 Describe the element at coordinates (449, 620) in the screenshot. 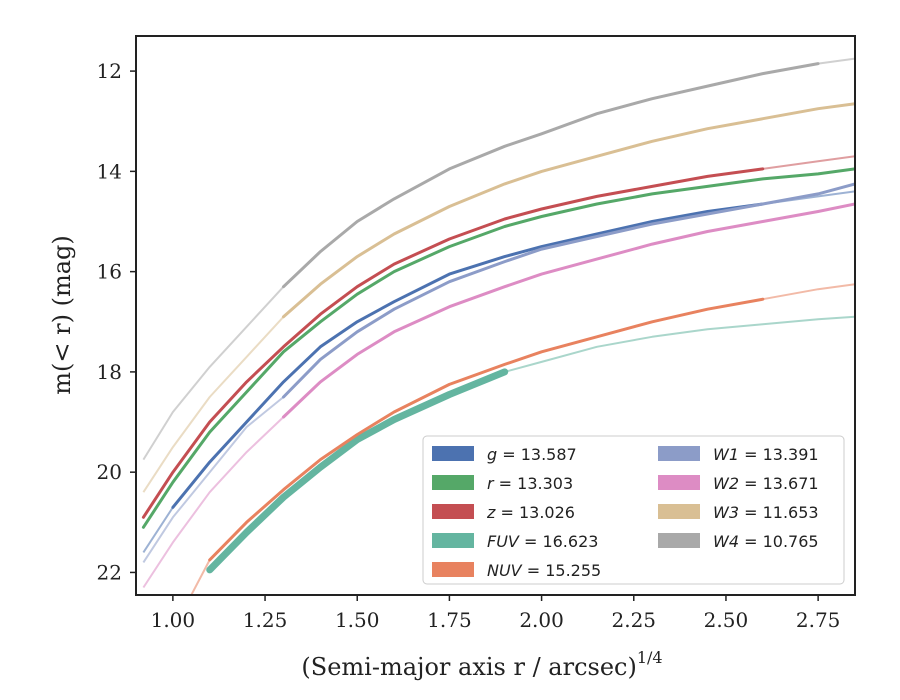

I see `x-tick-label: 1.75` at that location.